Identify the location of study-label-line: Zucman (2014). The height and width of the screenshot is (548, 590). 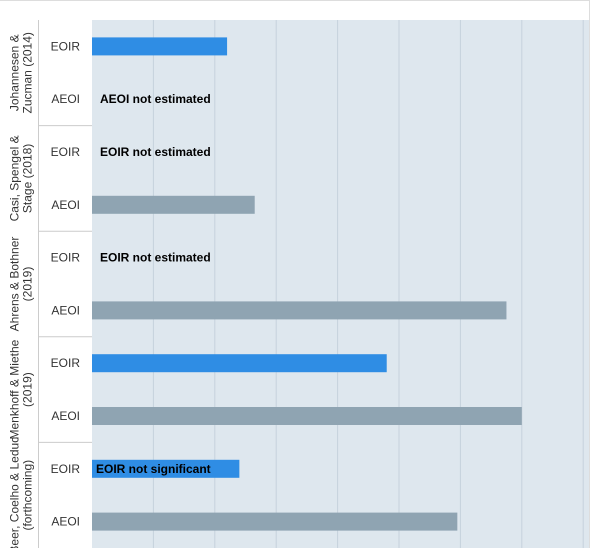
(28, 72).